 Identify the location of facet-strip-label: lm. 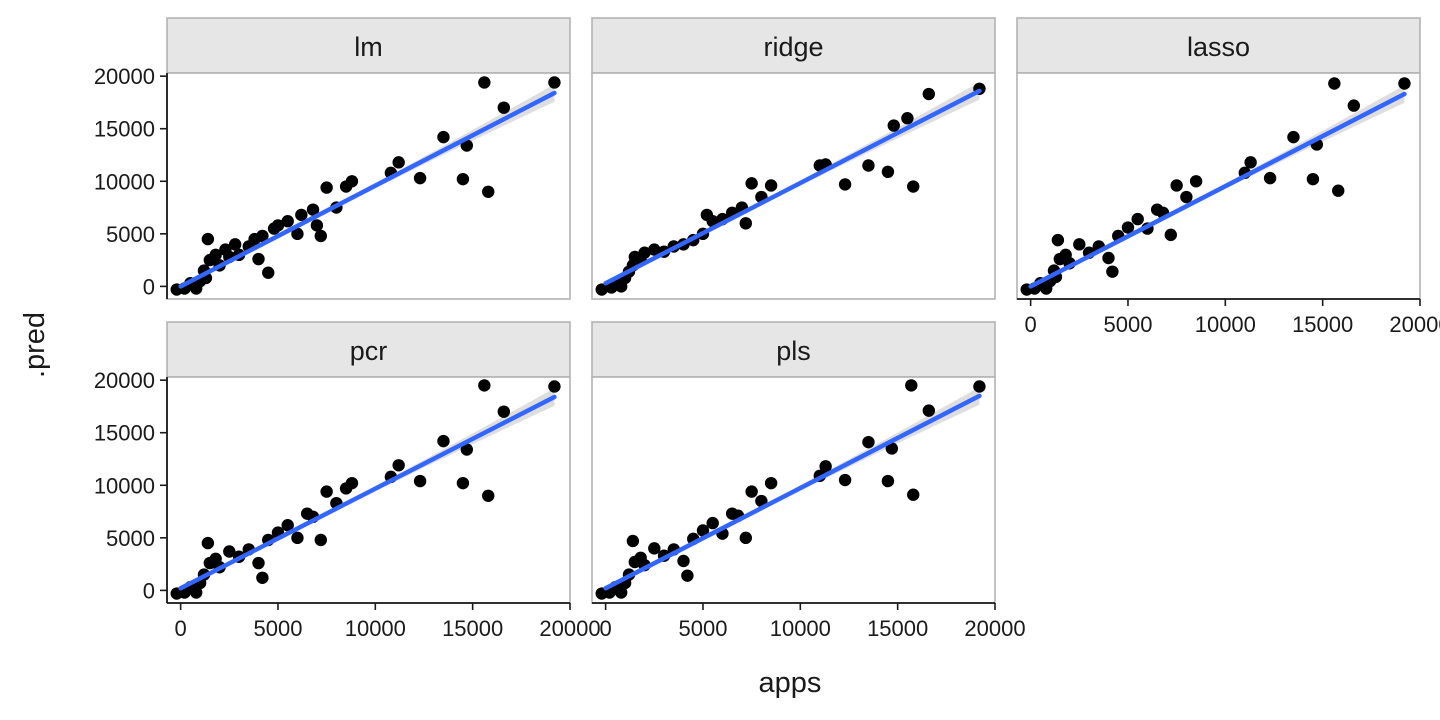
(368, 47).